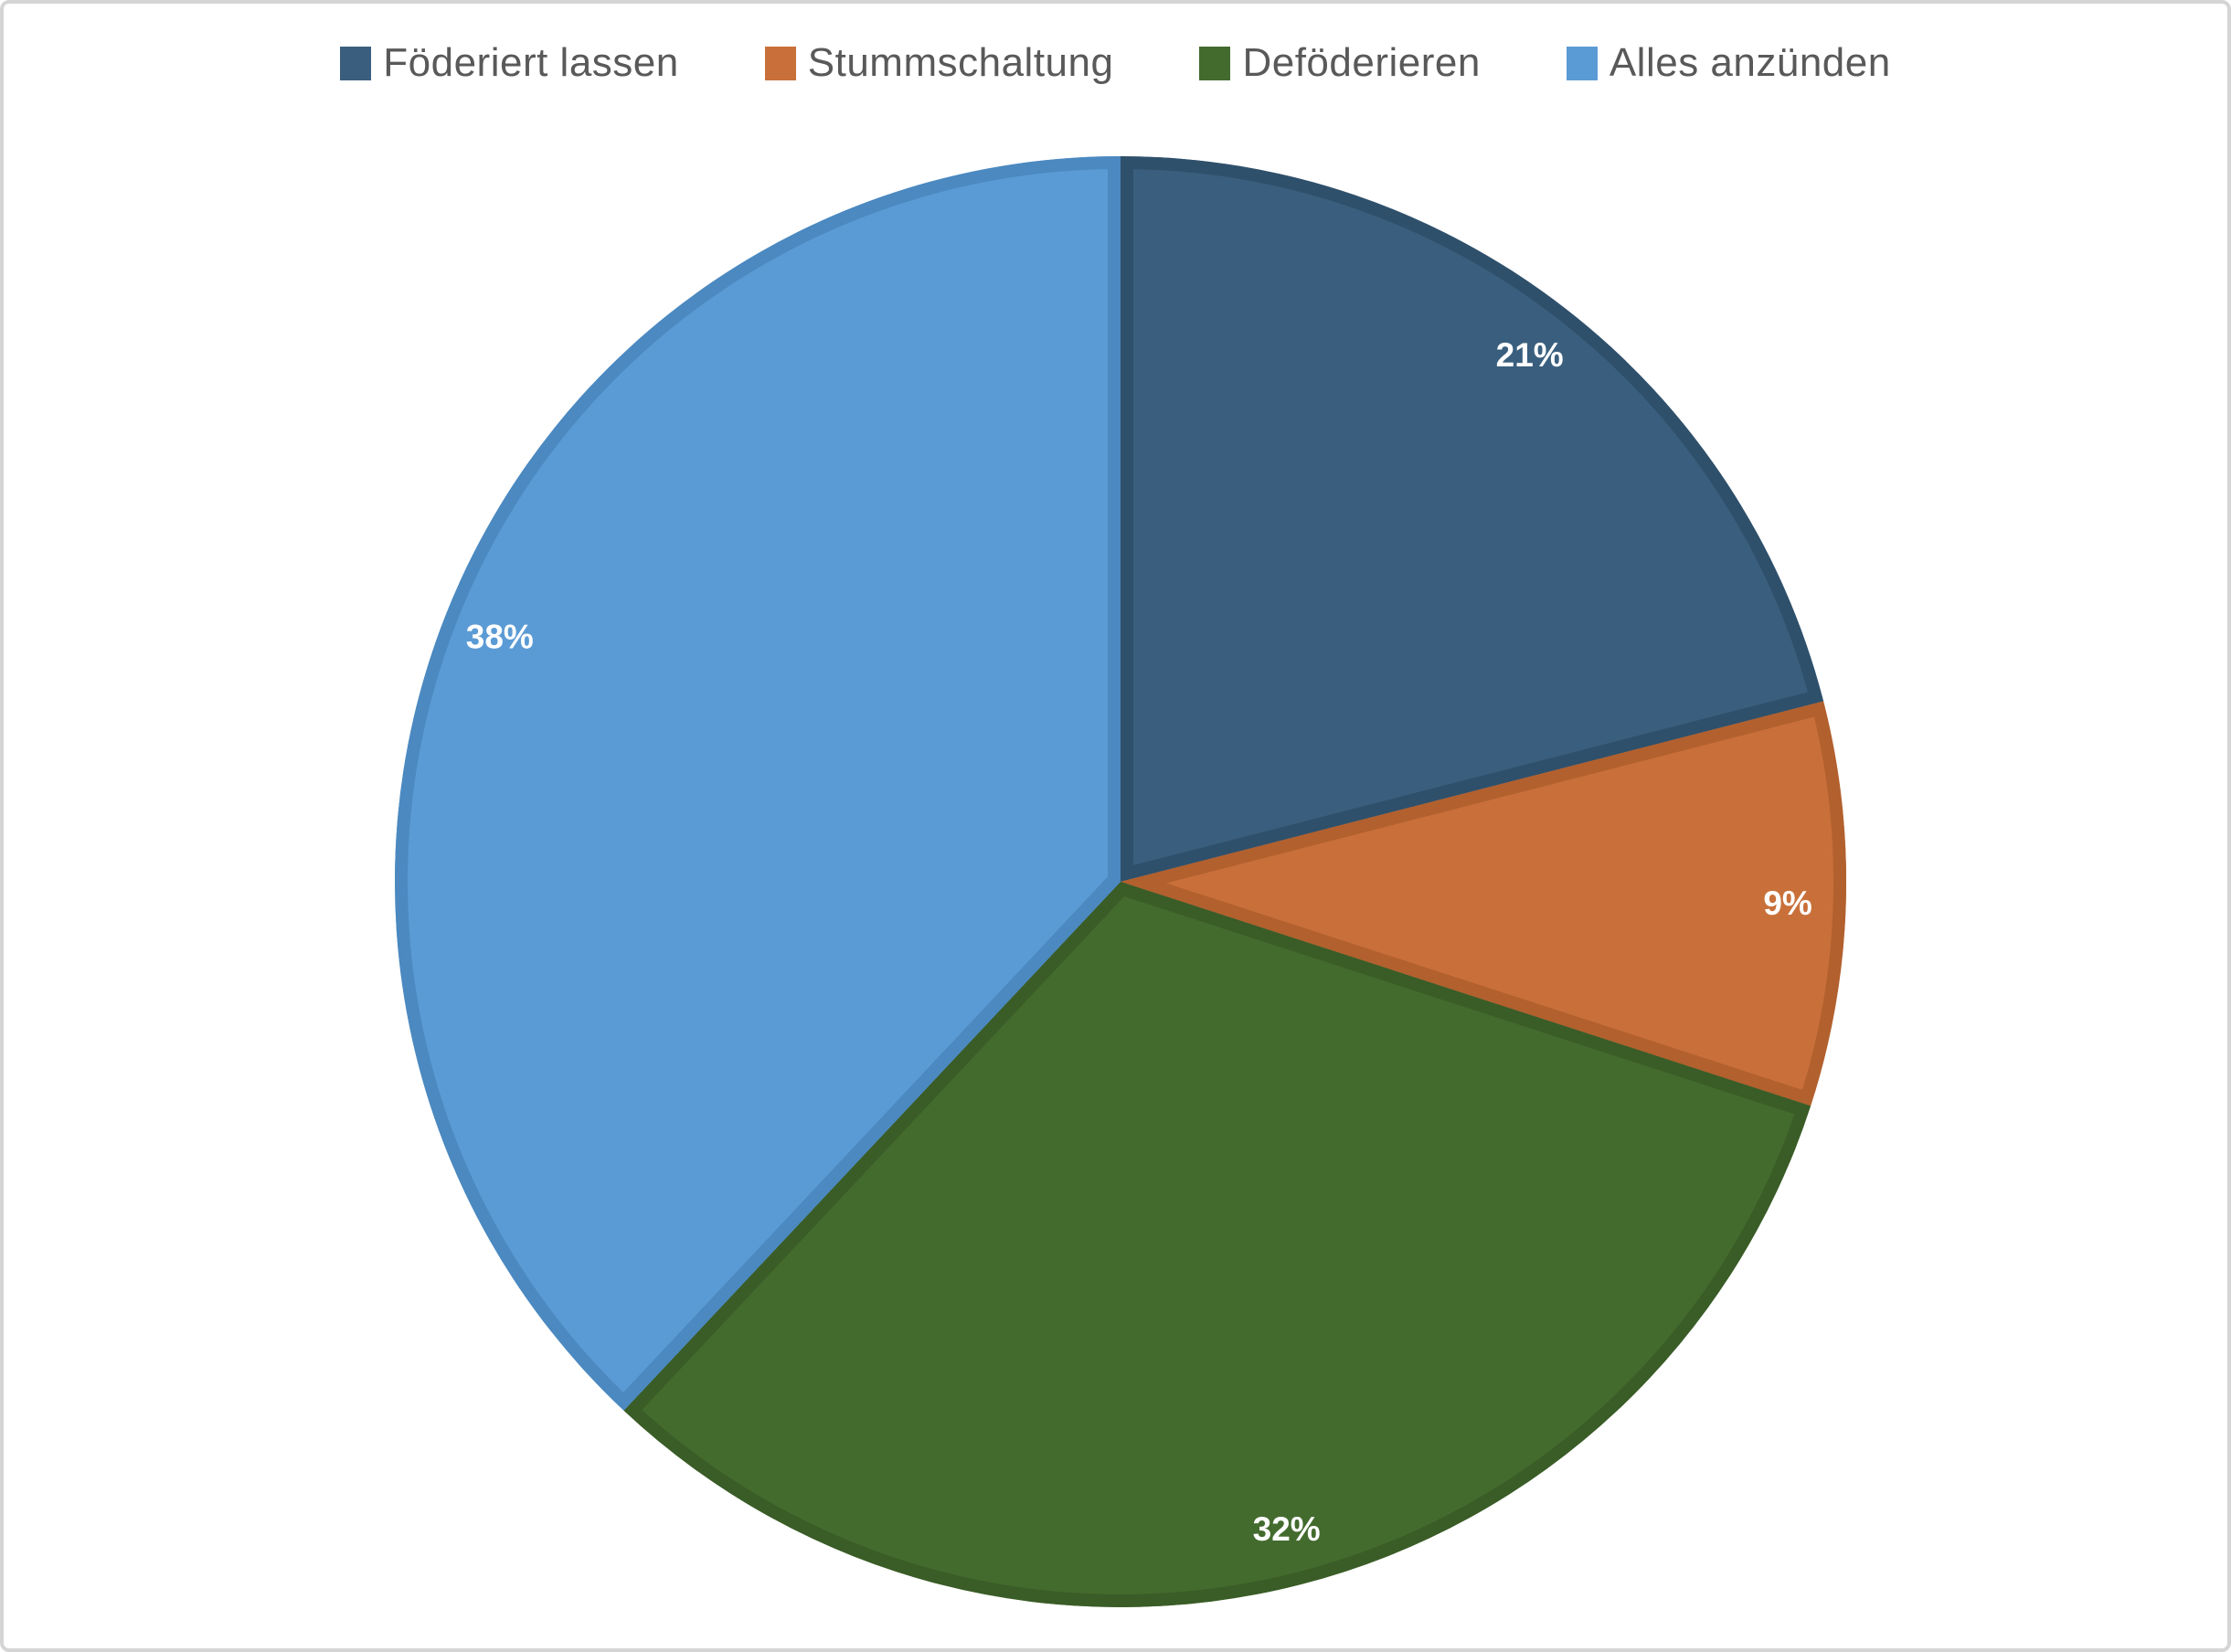  I want to click on legend-label: Stummschaltung, so click(960, 63).